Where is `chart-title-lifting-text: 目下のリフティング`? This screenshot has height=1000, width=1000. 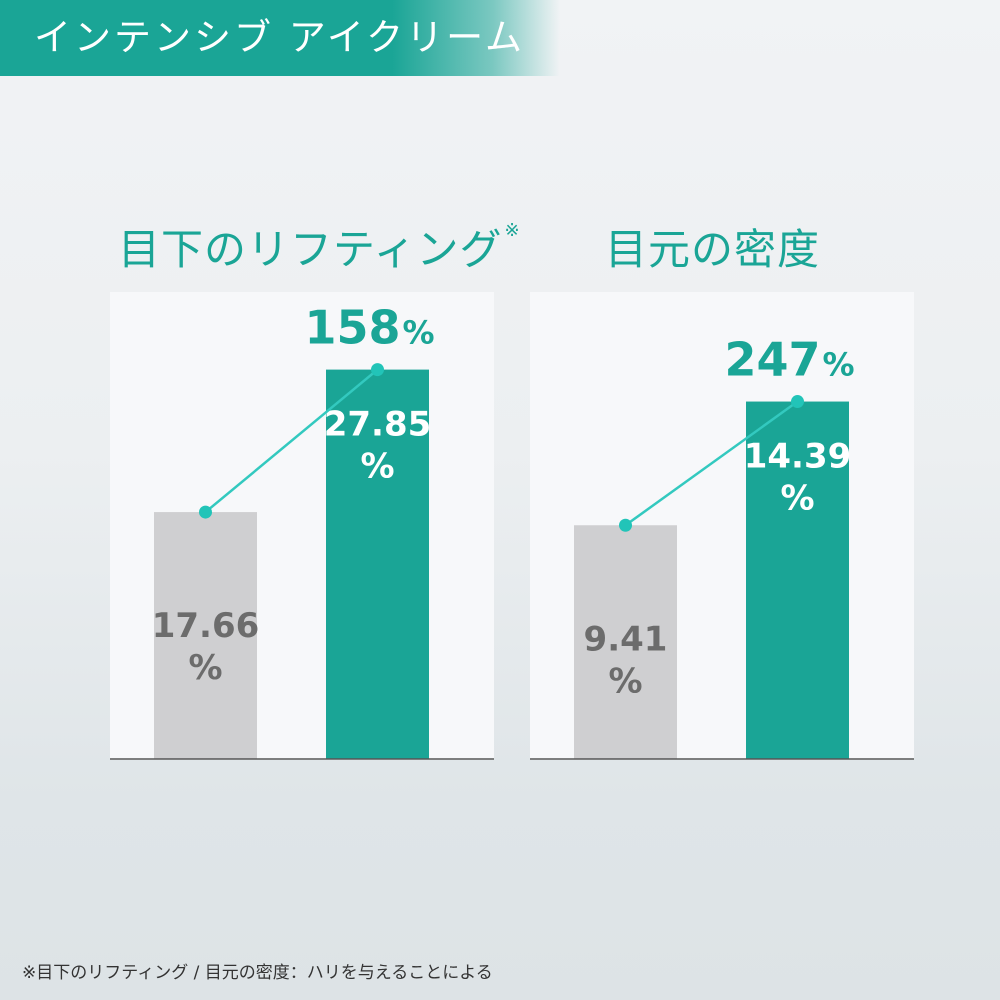 chart-title-lifting-text: 目下のリフティング is located at coordinates (310, 249).